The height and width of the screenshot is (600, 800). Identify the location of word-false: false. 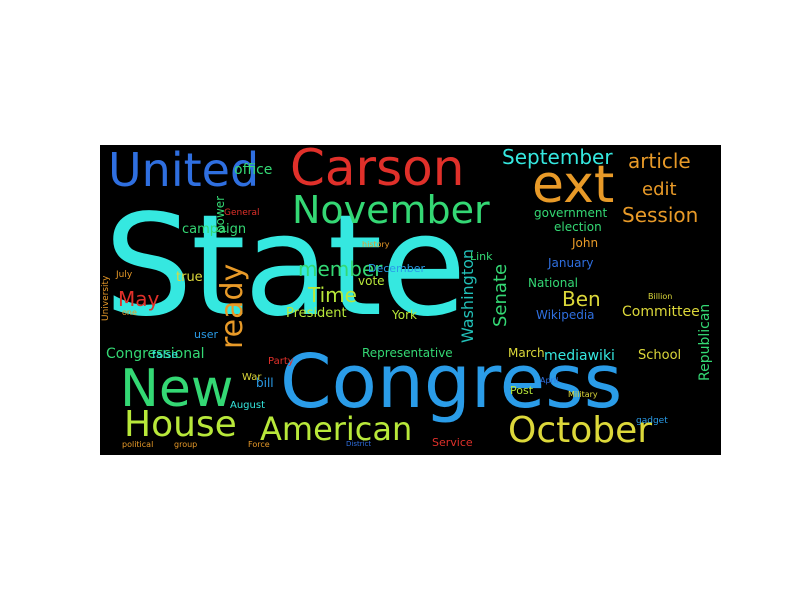
(165, 354).